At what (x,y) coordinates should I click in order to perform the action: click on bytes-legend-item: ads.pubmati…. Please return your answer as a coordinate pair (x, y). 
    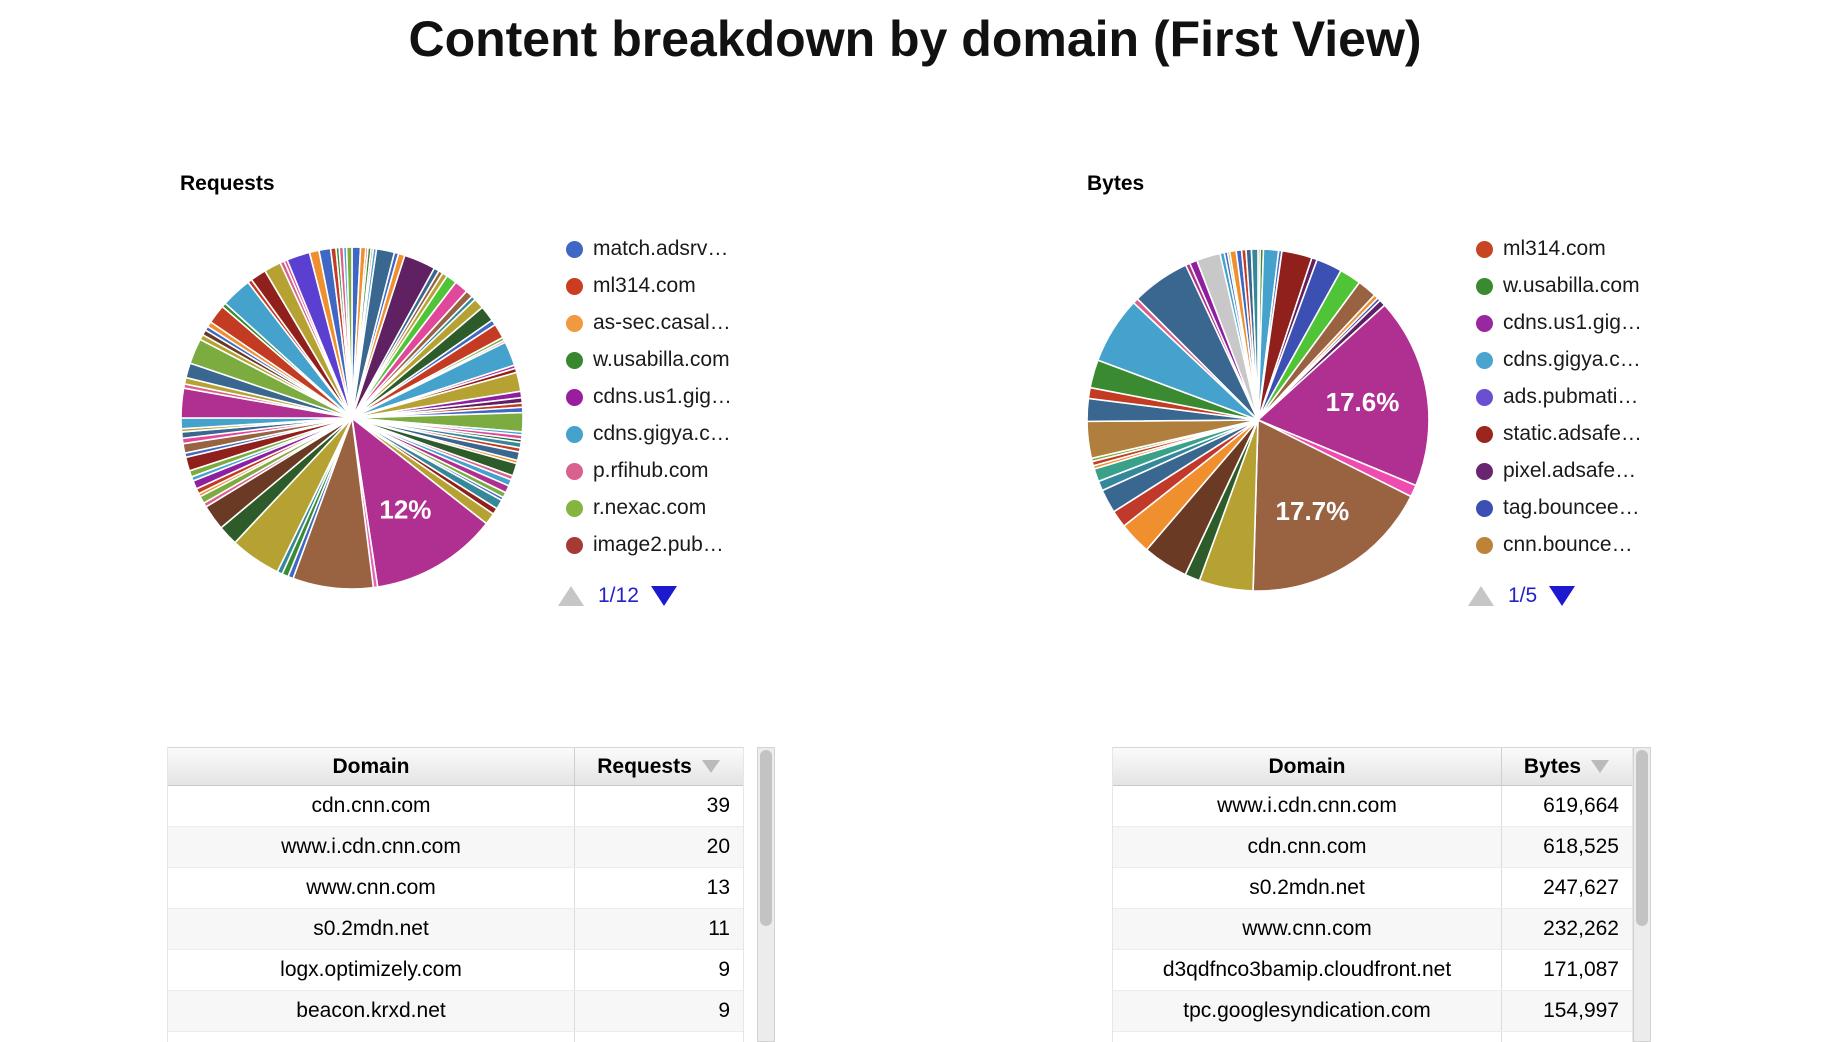
    Looking at the image, I should click on (1559, 396).